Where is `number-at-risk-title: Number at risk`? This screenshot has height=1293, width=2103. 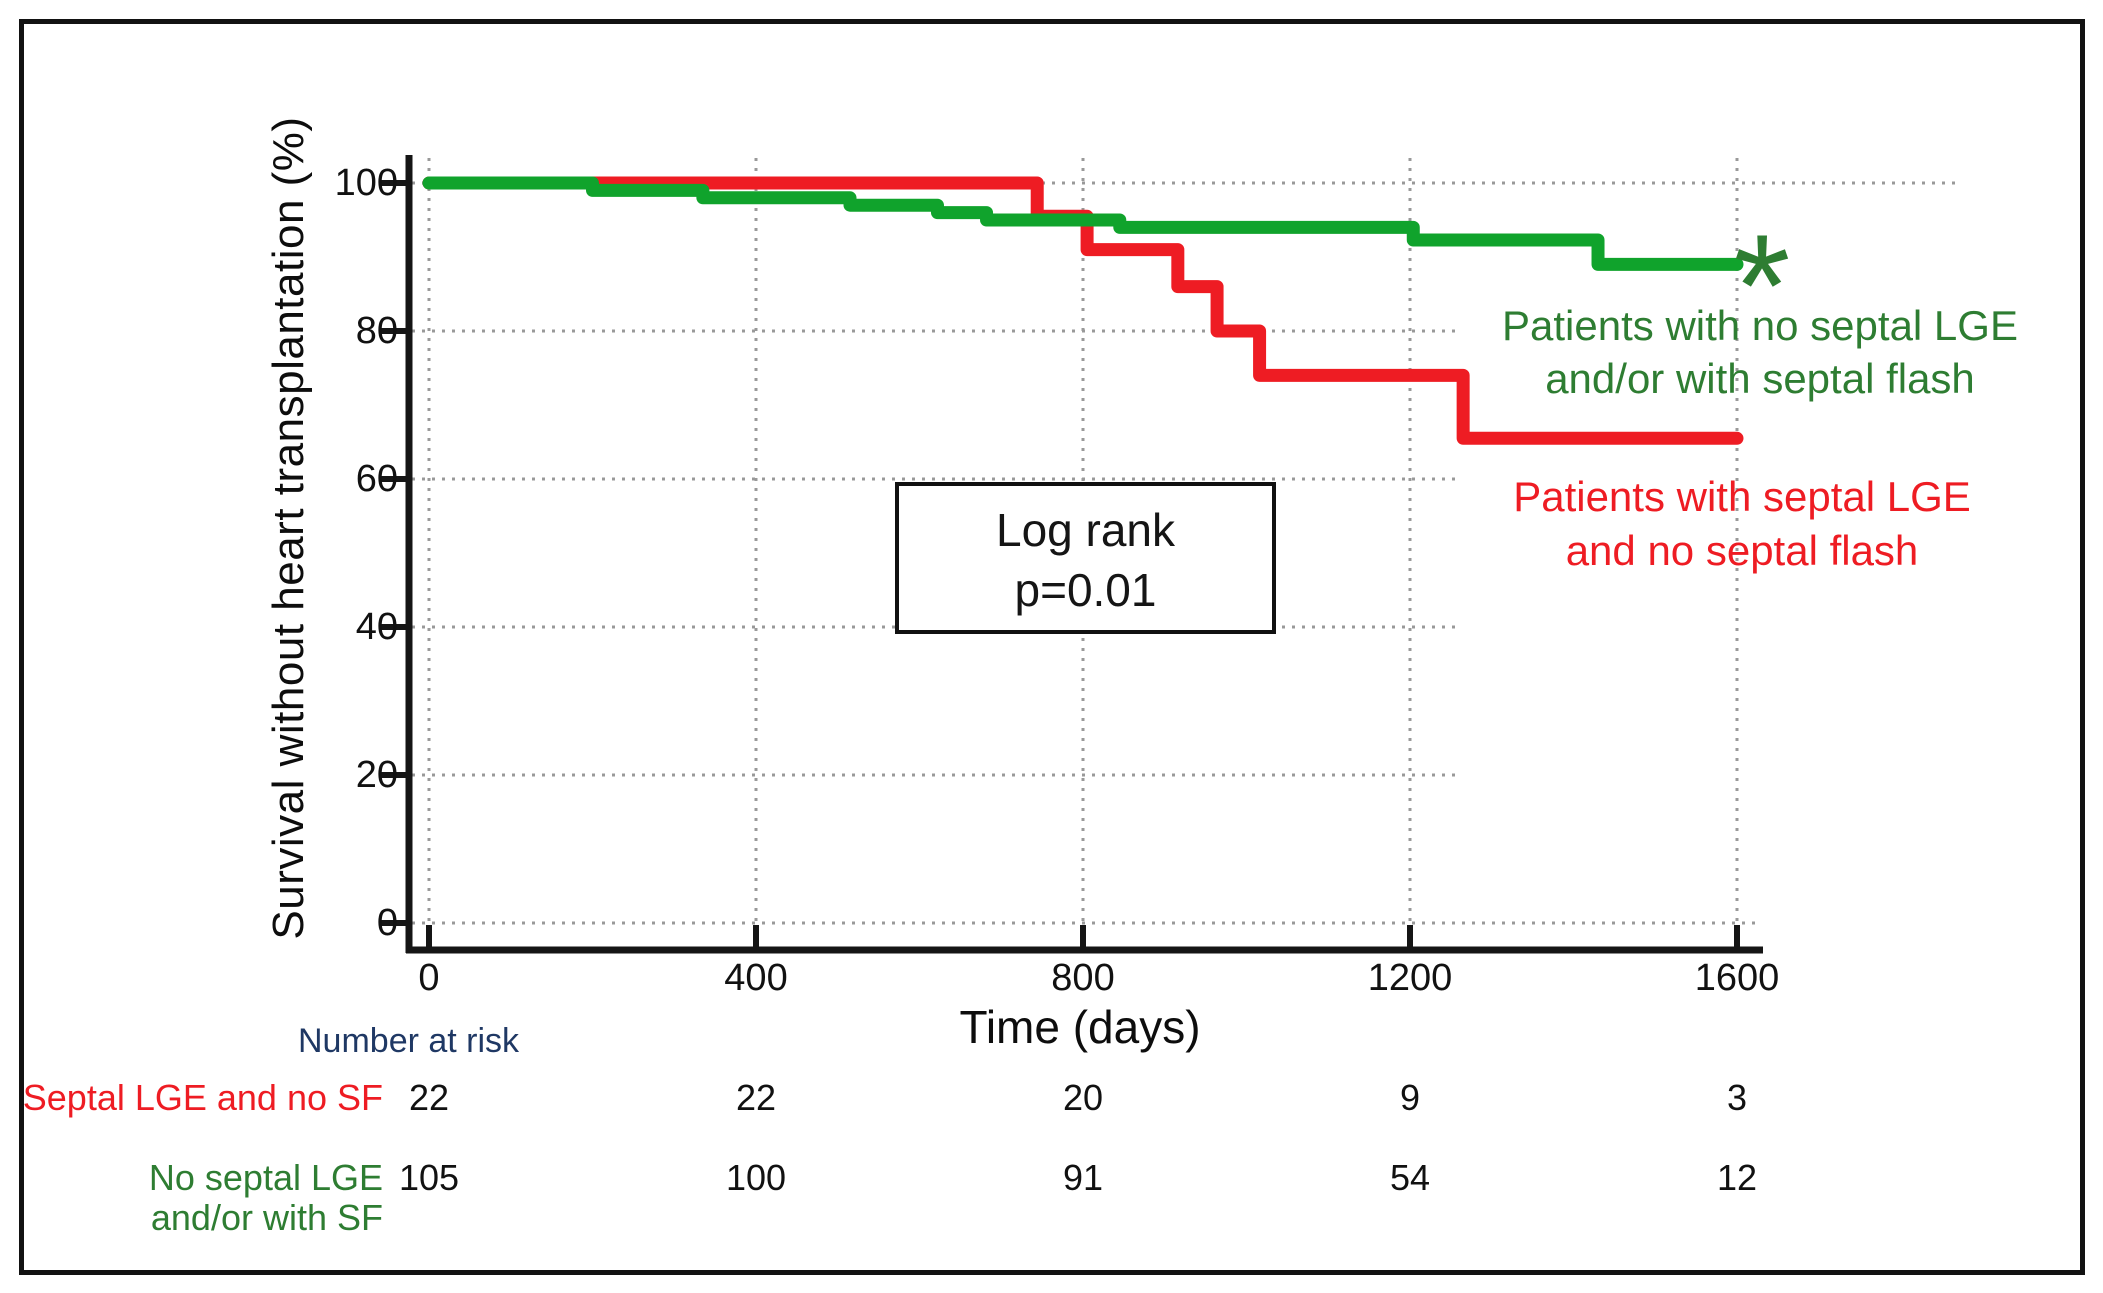
number-at-risk-title: Number at risk is located at coordinates (409, 1041).